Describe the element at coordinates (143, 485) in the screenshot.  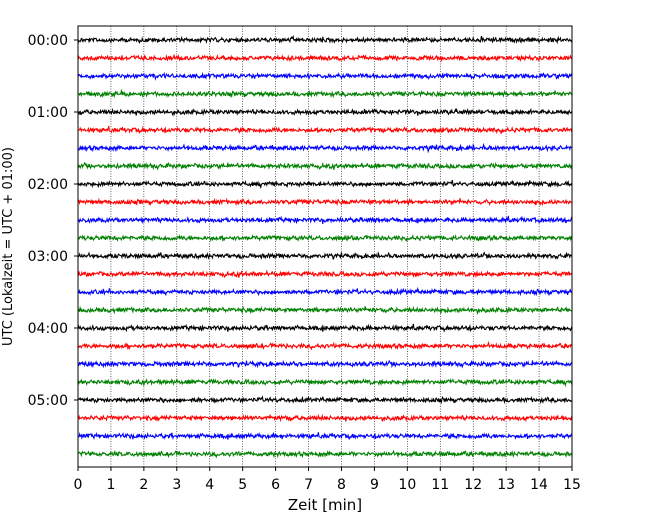
I see `x-tick-label: 2` at that location.